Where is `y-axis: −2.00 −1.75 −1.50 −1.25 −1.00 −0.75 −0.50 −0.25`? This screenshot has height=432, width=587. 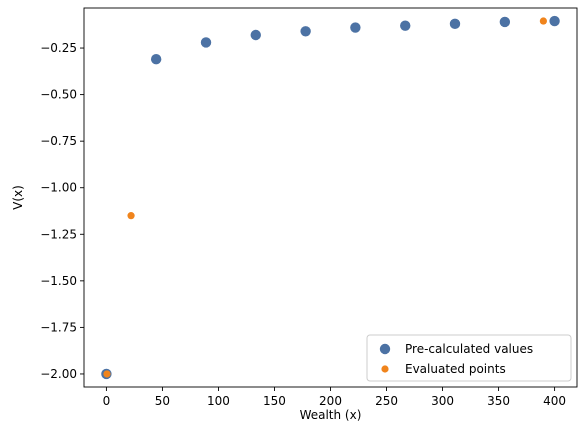
y-axis: −2.00 −1.75 −1.50 −1.25 −1.00 −0.75 −0.50 −0.25 is located at coordinates (62, 211).